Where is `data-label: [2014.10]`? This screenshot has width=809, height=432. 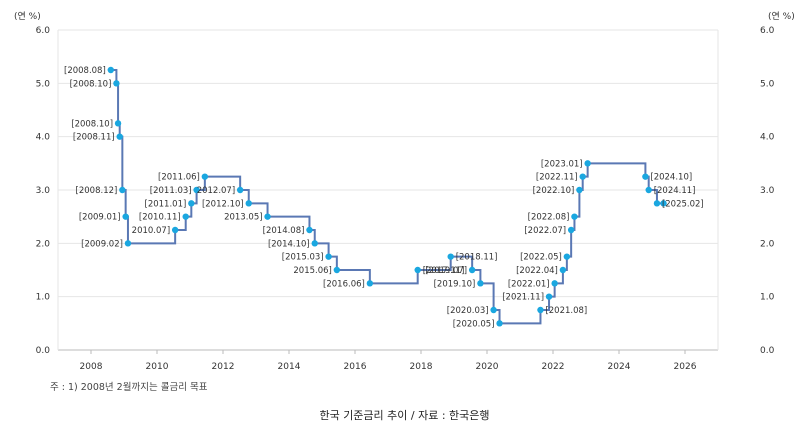 data-label: [2014.10] is located at coordinates (289, 244).